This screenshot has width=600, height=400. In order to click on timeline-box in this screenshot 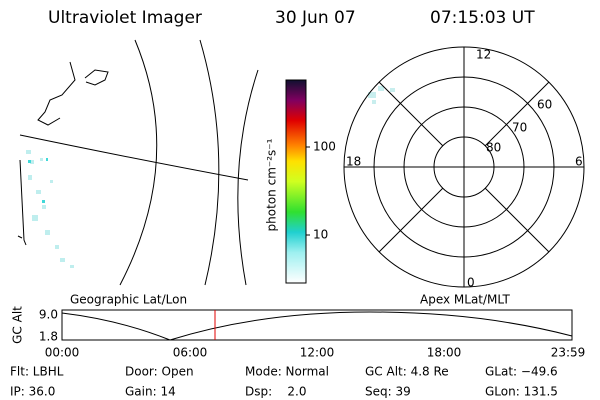, I will do `click(317, 325)`.